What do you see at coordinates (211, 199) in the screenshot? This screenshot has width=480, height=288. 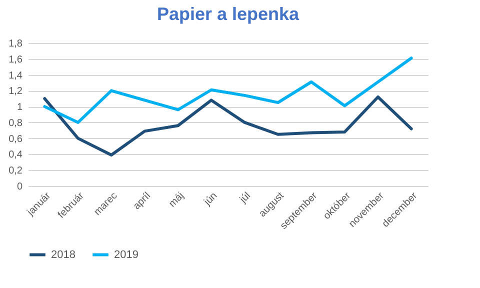 I see `x-tick-label: jún` at bounding box center [211, 199].